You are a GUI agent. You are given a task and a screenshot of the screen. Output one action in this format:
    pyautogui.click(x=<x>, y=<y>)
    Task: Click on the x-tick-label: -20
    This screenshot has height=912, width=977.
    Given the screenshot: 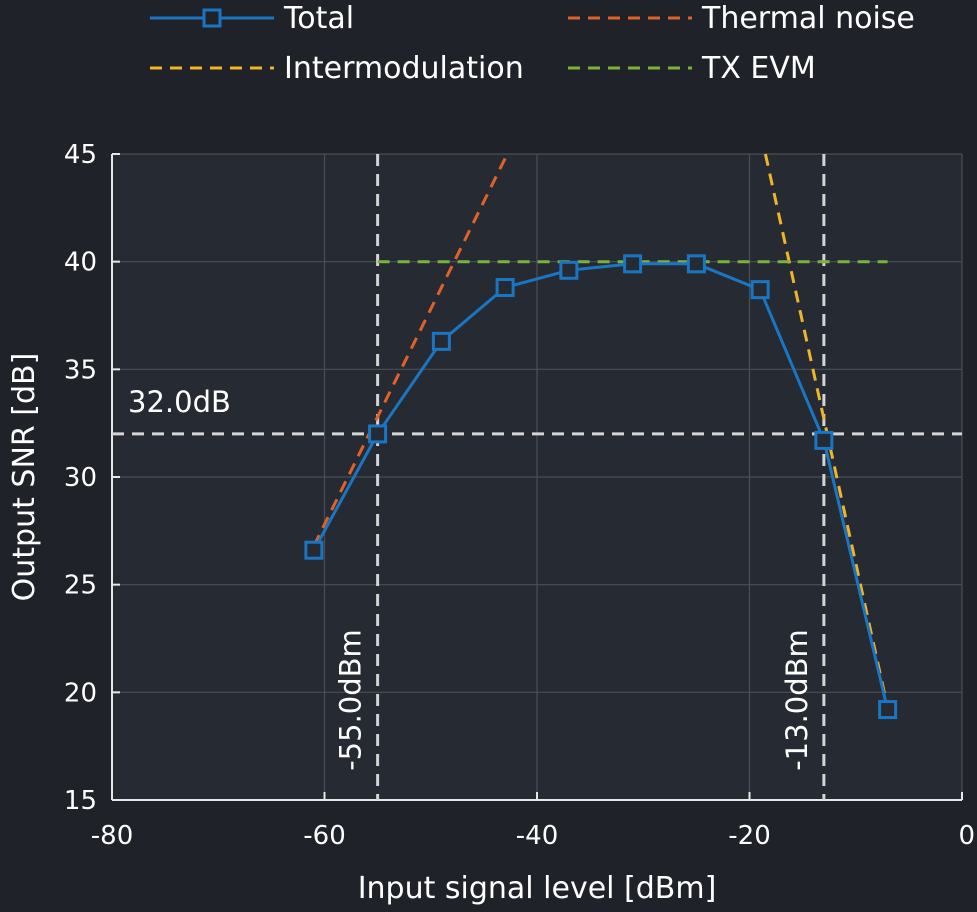 What is the action you would take?
    pyautogui.click(x=749, y=836)
    